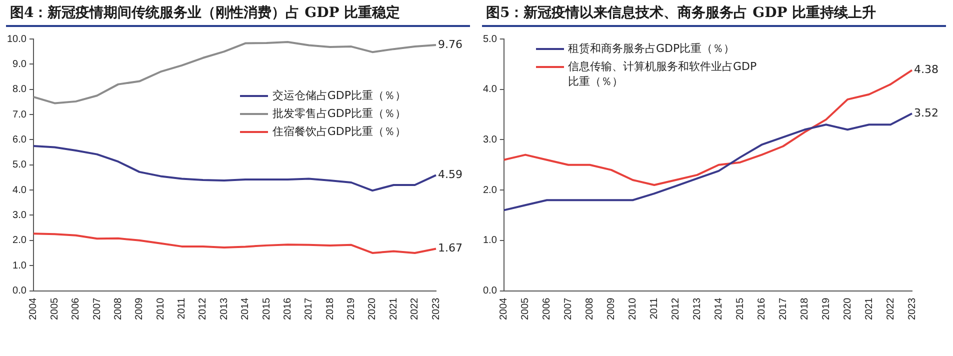  What do you see at coordinates (714, 13) in the screenshot?
I see `chart-title: 图5：新冠疫情以来信息技术、商务服务占 GDP 比重持续上升` at bounding box center [714, 13].